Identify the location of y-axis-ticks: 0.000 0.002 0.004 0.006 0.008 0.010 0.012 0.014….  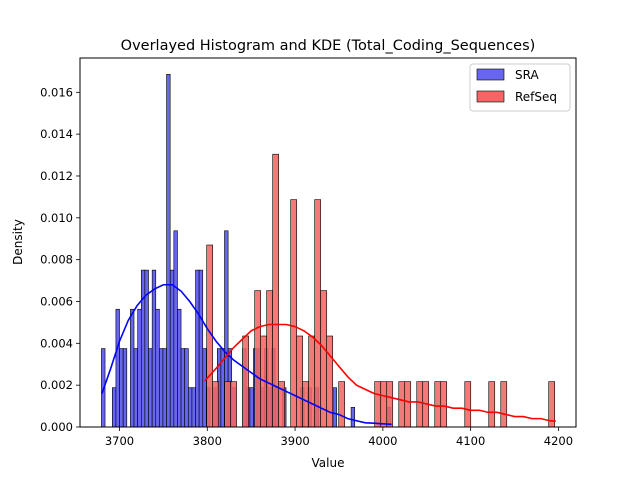
(60, 259).